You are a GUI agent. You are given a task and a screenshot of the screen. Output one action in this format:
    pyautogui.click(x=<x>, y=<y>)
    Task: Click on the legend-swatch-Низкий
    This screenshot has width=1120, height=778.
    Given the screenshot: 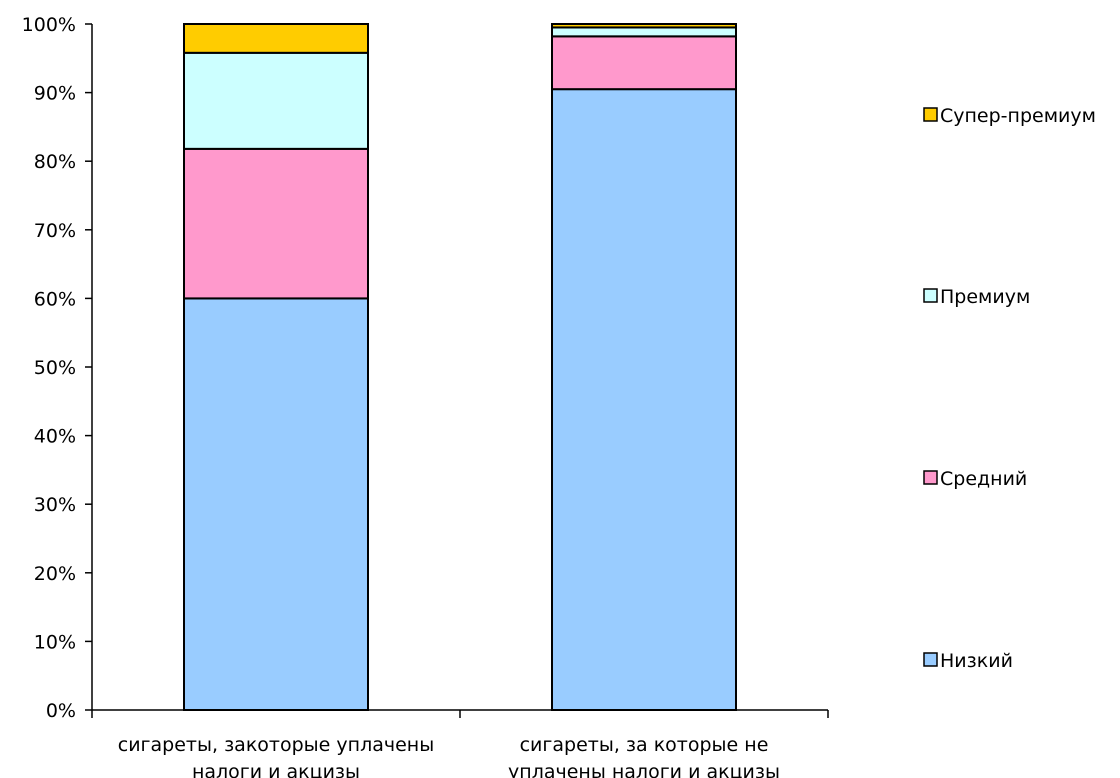 What is the action you would take?
    pyautogui.click(x=930, y=659)
    